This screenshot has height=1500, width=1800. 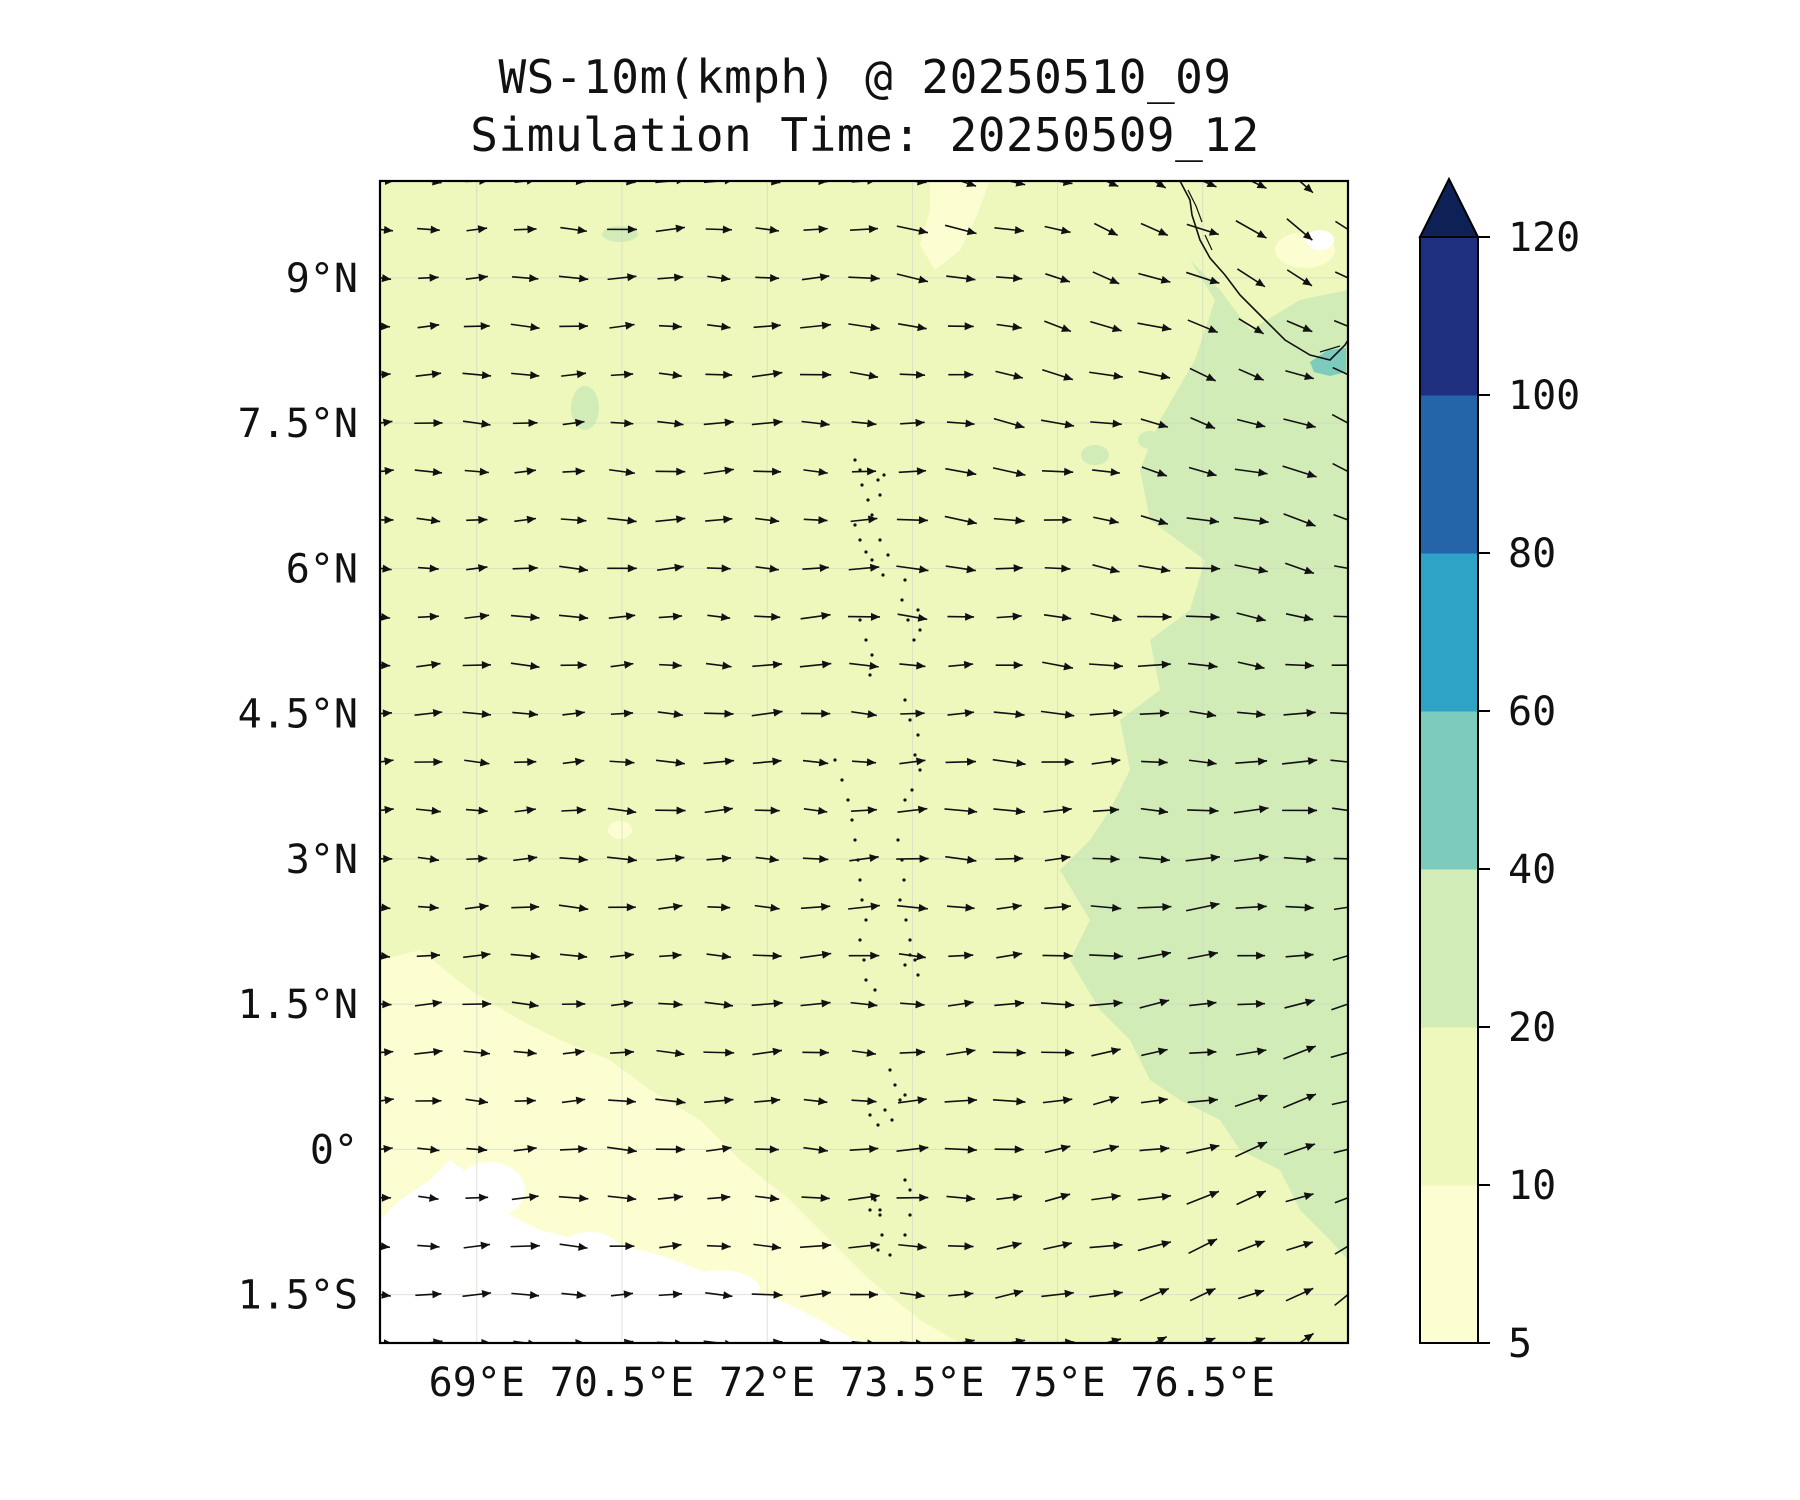 What do you see at coordinates (912, 1383) in the screenshot?
I see `lon-tick-label: 73.5°E` at bounding box center [912, 1383].